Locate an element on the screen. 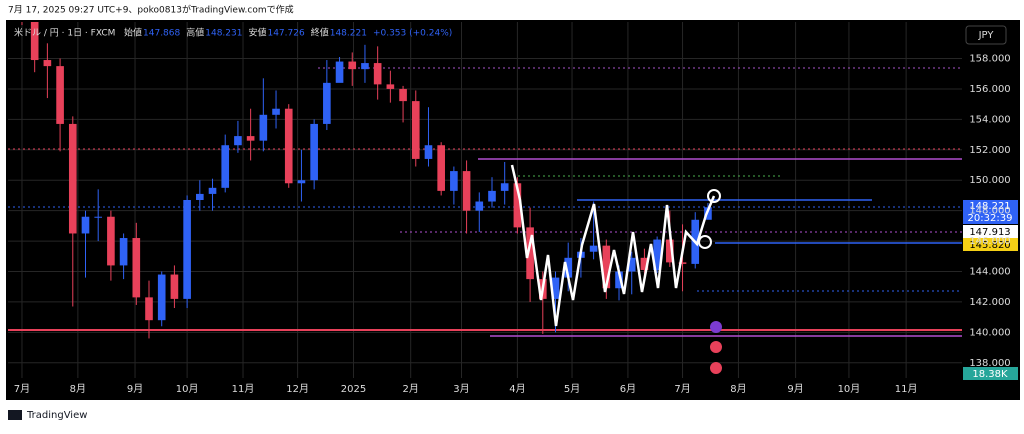 This screenshot has height=434, width=1024. y-tick-label: 148.000 is located at coordinates (989, 211).